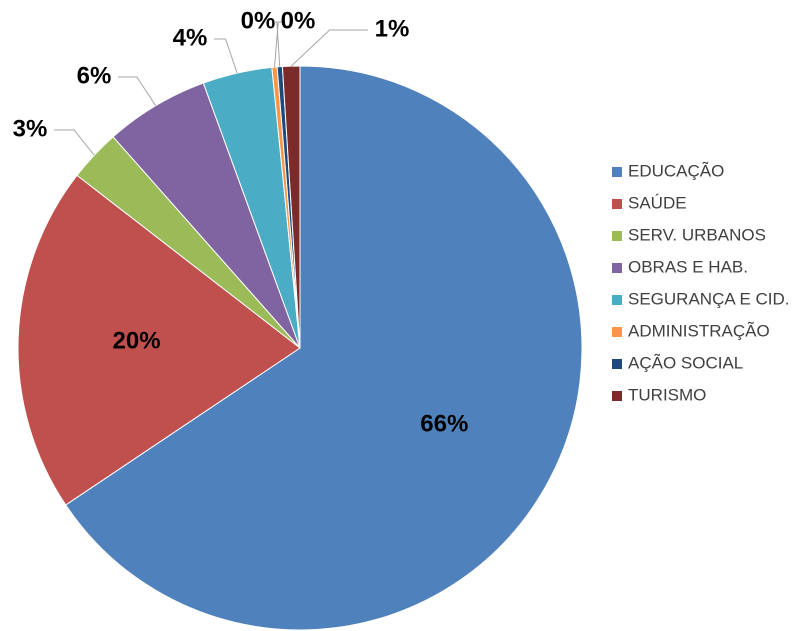 The width and height of the screenshot is (804, 631). What do you see at coordinates (444, 423) in the screenshot?
I see `data-label: 66%` at bounding box center [444, 423].